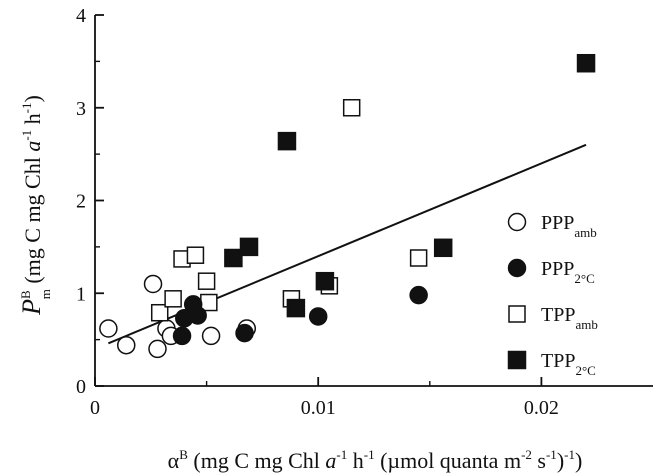 The height and width of the screenshot is (475, 653). What do you see at coordinates (32, 146) in the screenshot?
I see `y-axis-italic: a` at bounding box center [32, 146].